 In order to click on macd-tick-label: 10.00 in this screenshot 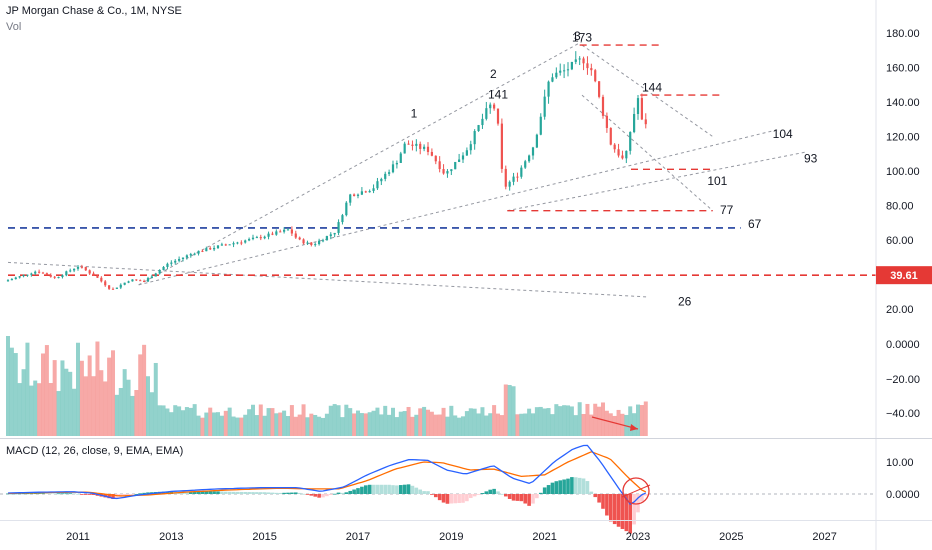, I will do `click(900, 463)`.